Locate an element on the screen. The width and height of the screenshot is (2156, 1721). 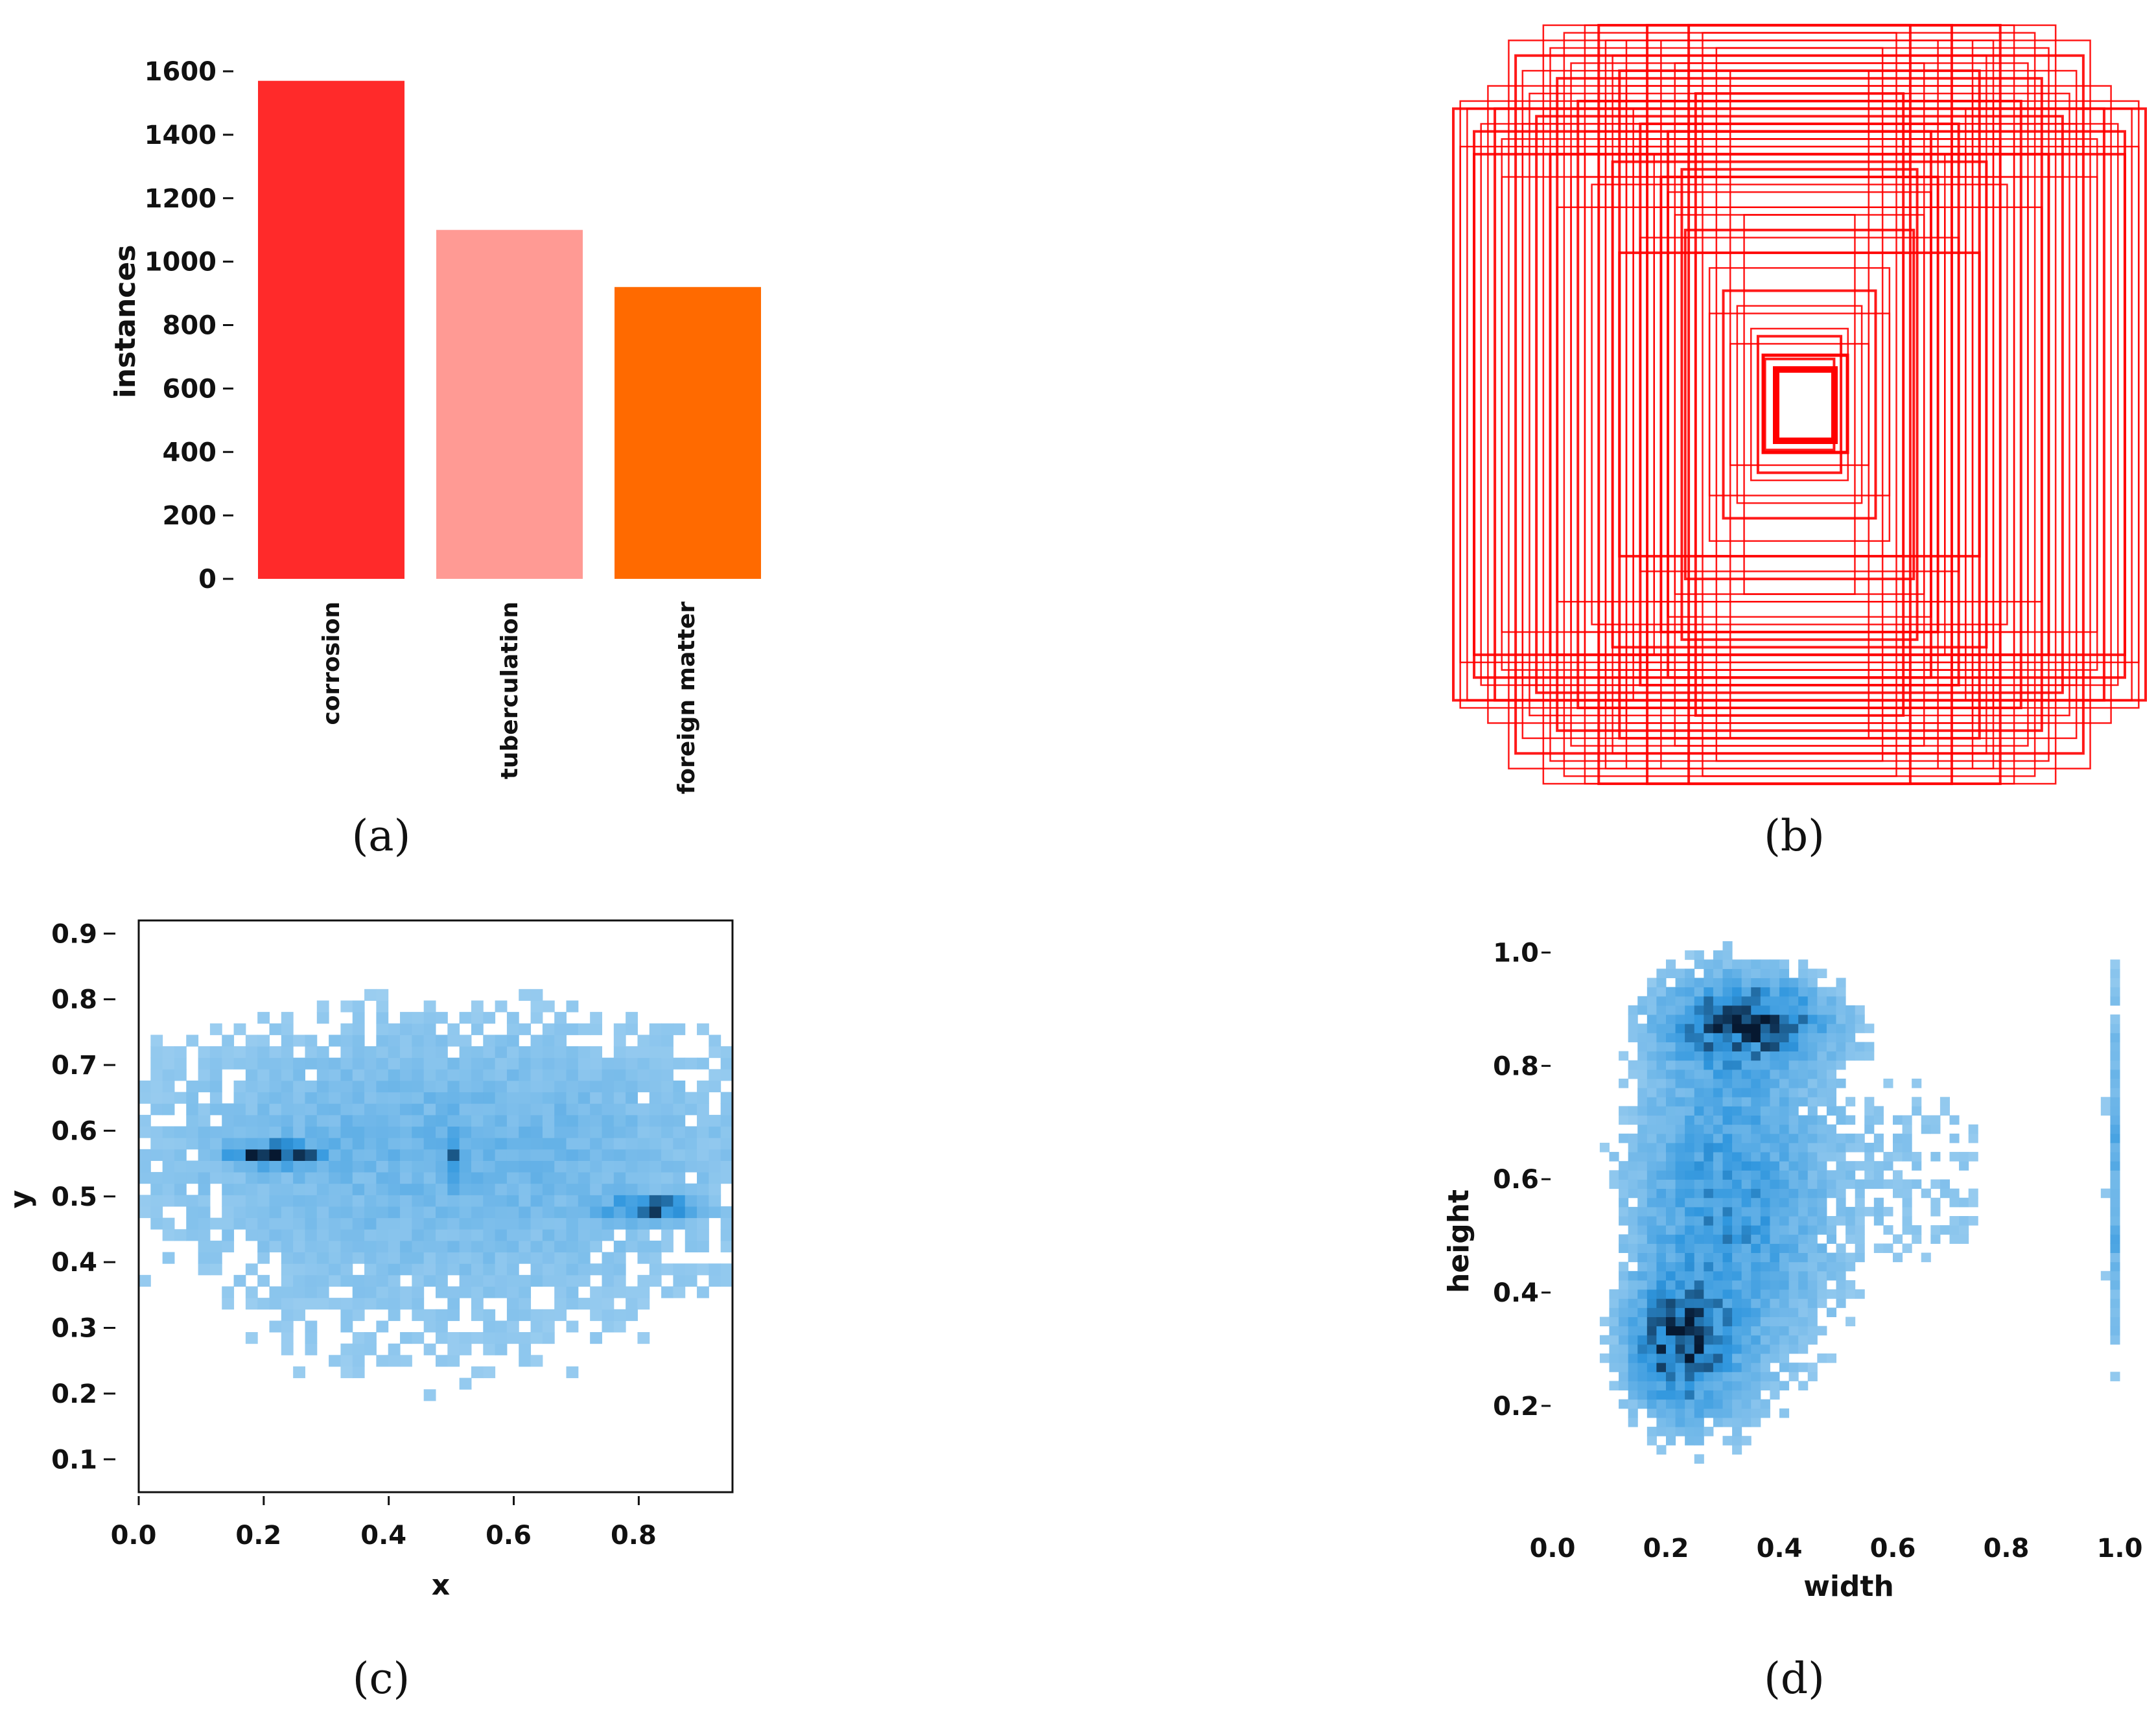
y-axis-label: y is located at coordinates (20, 1199).